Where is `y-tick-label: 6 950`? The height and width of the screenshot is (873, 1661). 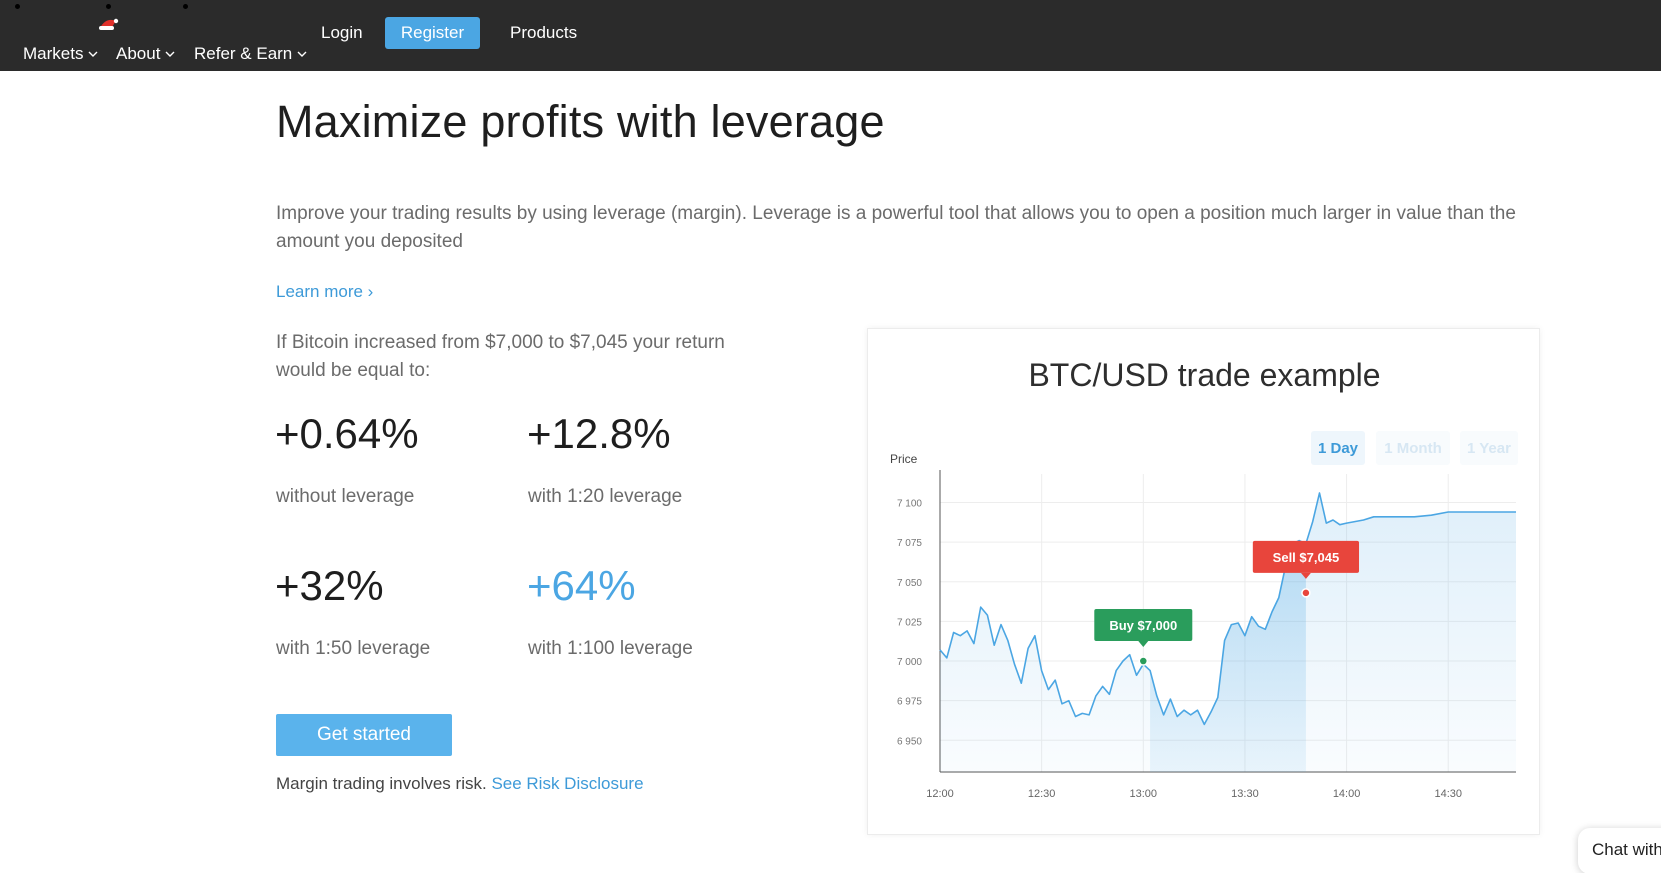
y-tick-label: 6 950 is located at coordinates (909, 741).